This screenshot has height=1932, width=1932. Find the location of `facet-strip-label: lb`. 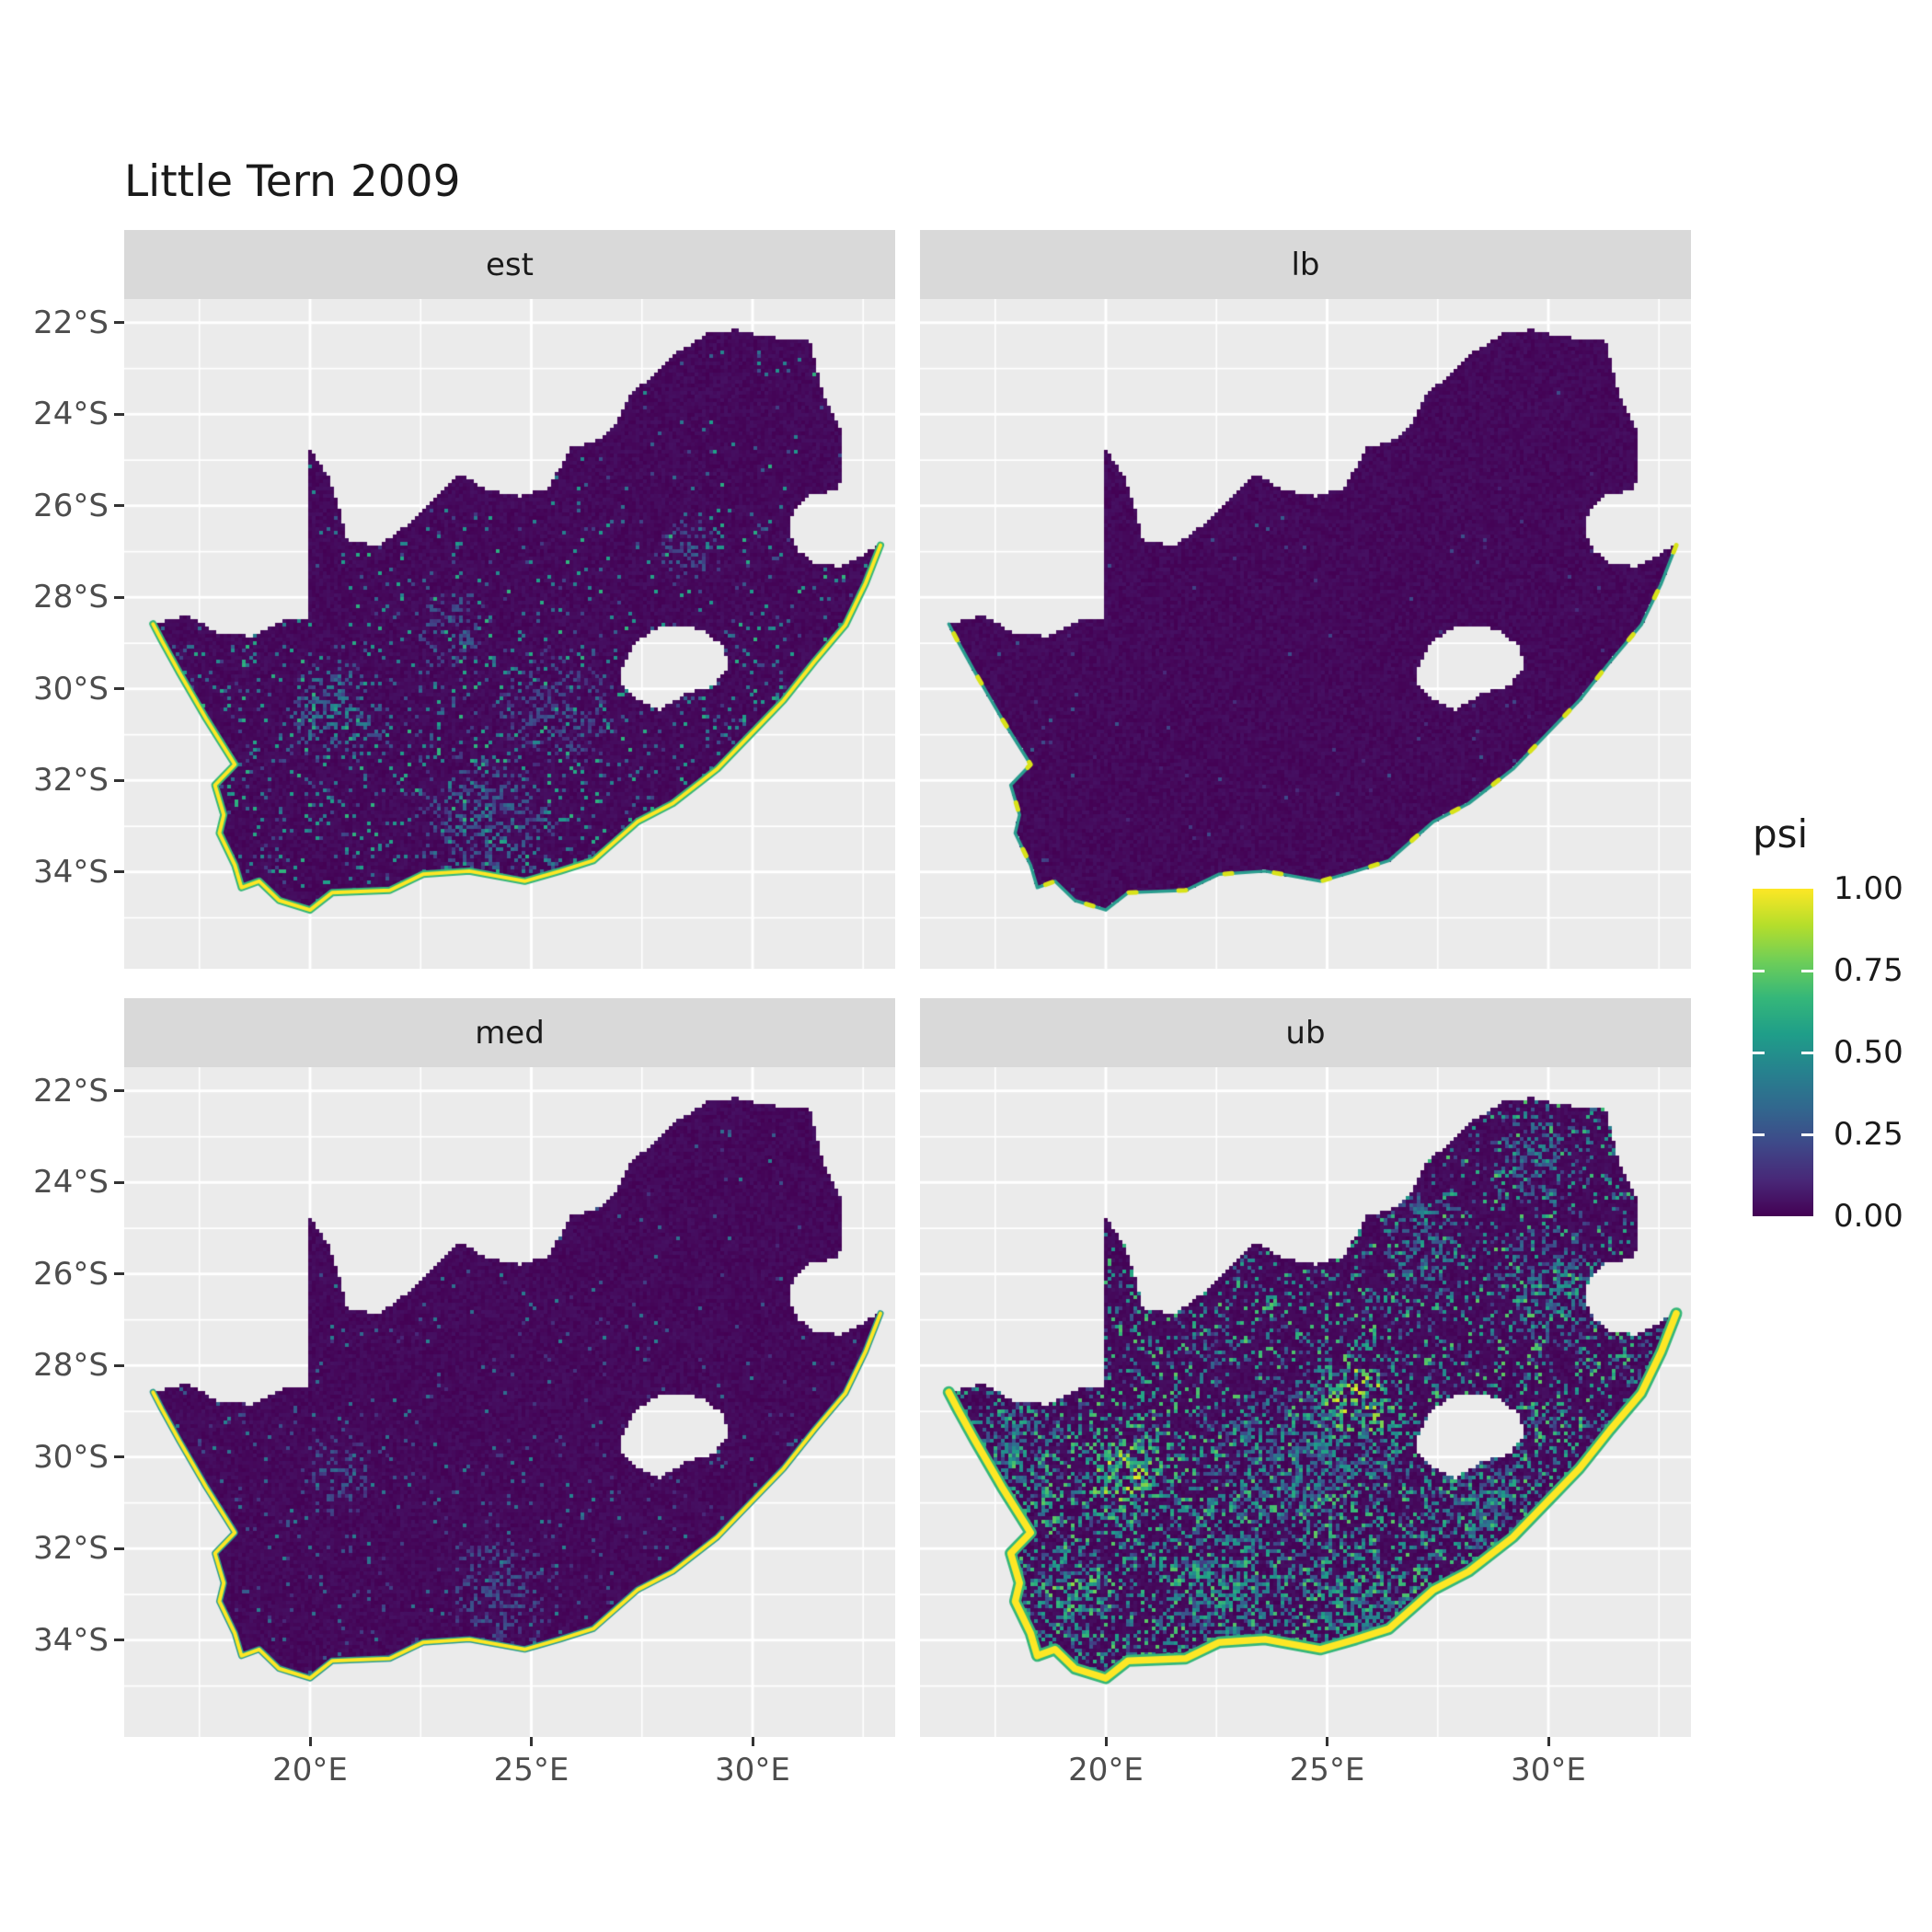

facet-strip-label: lb is located at coordinates (1305, 264).